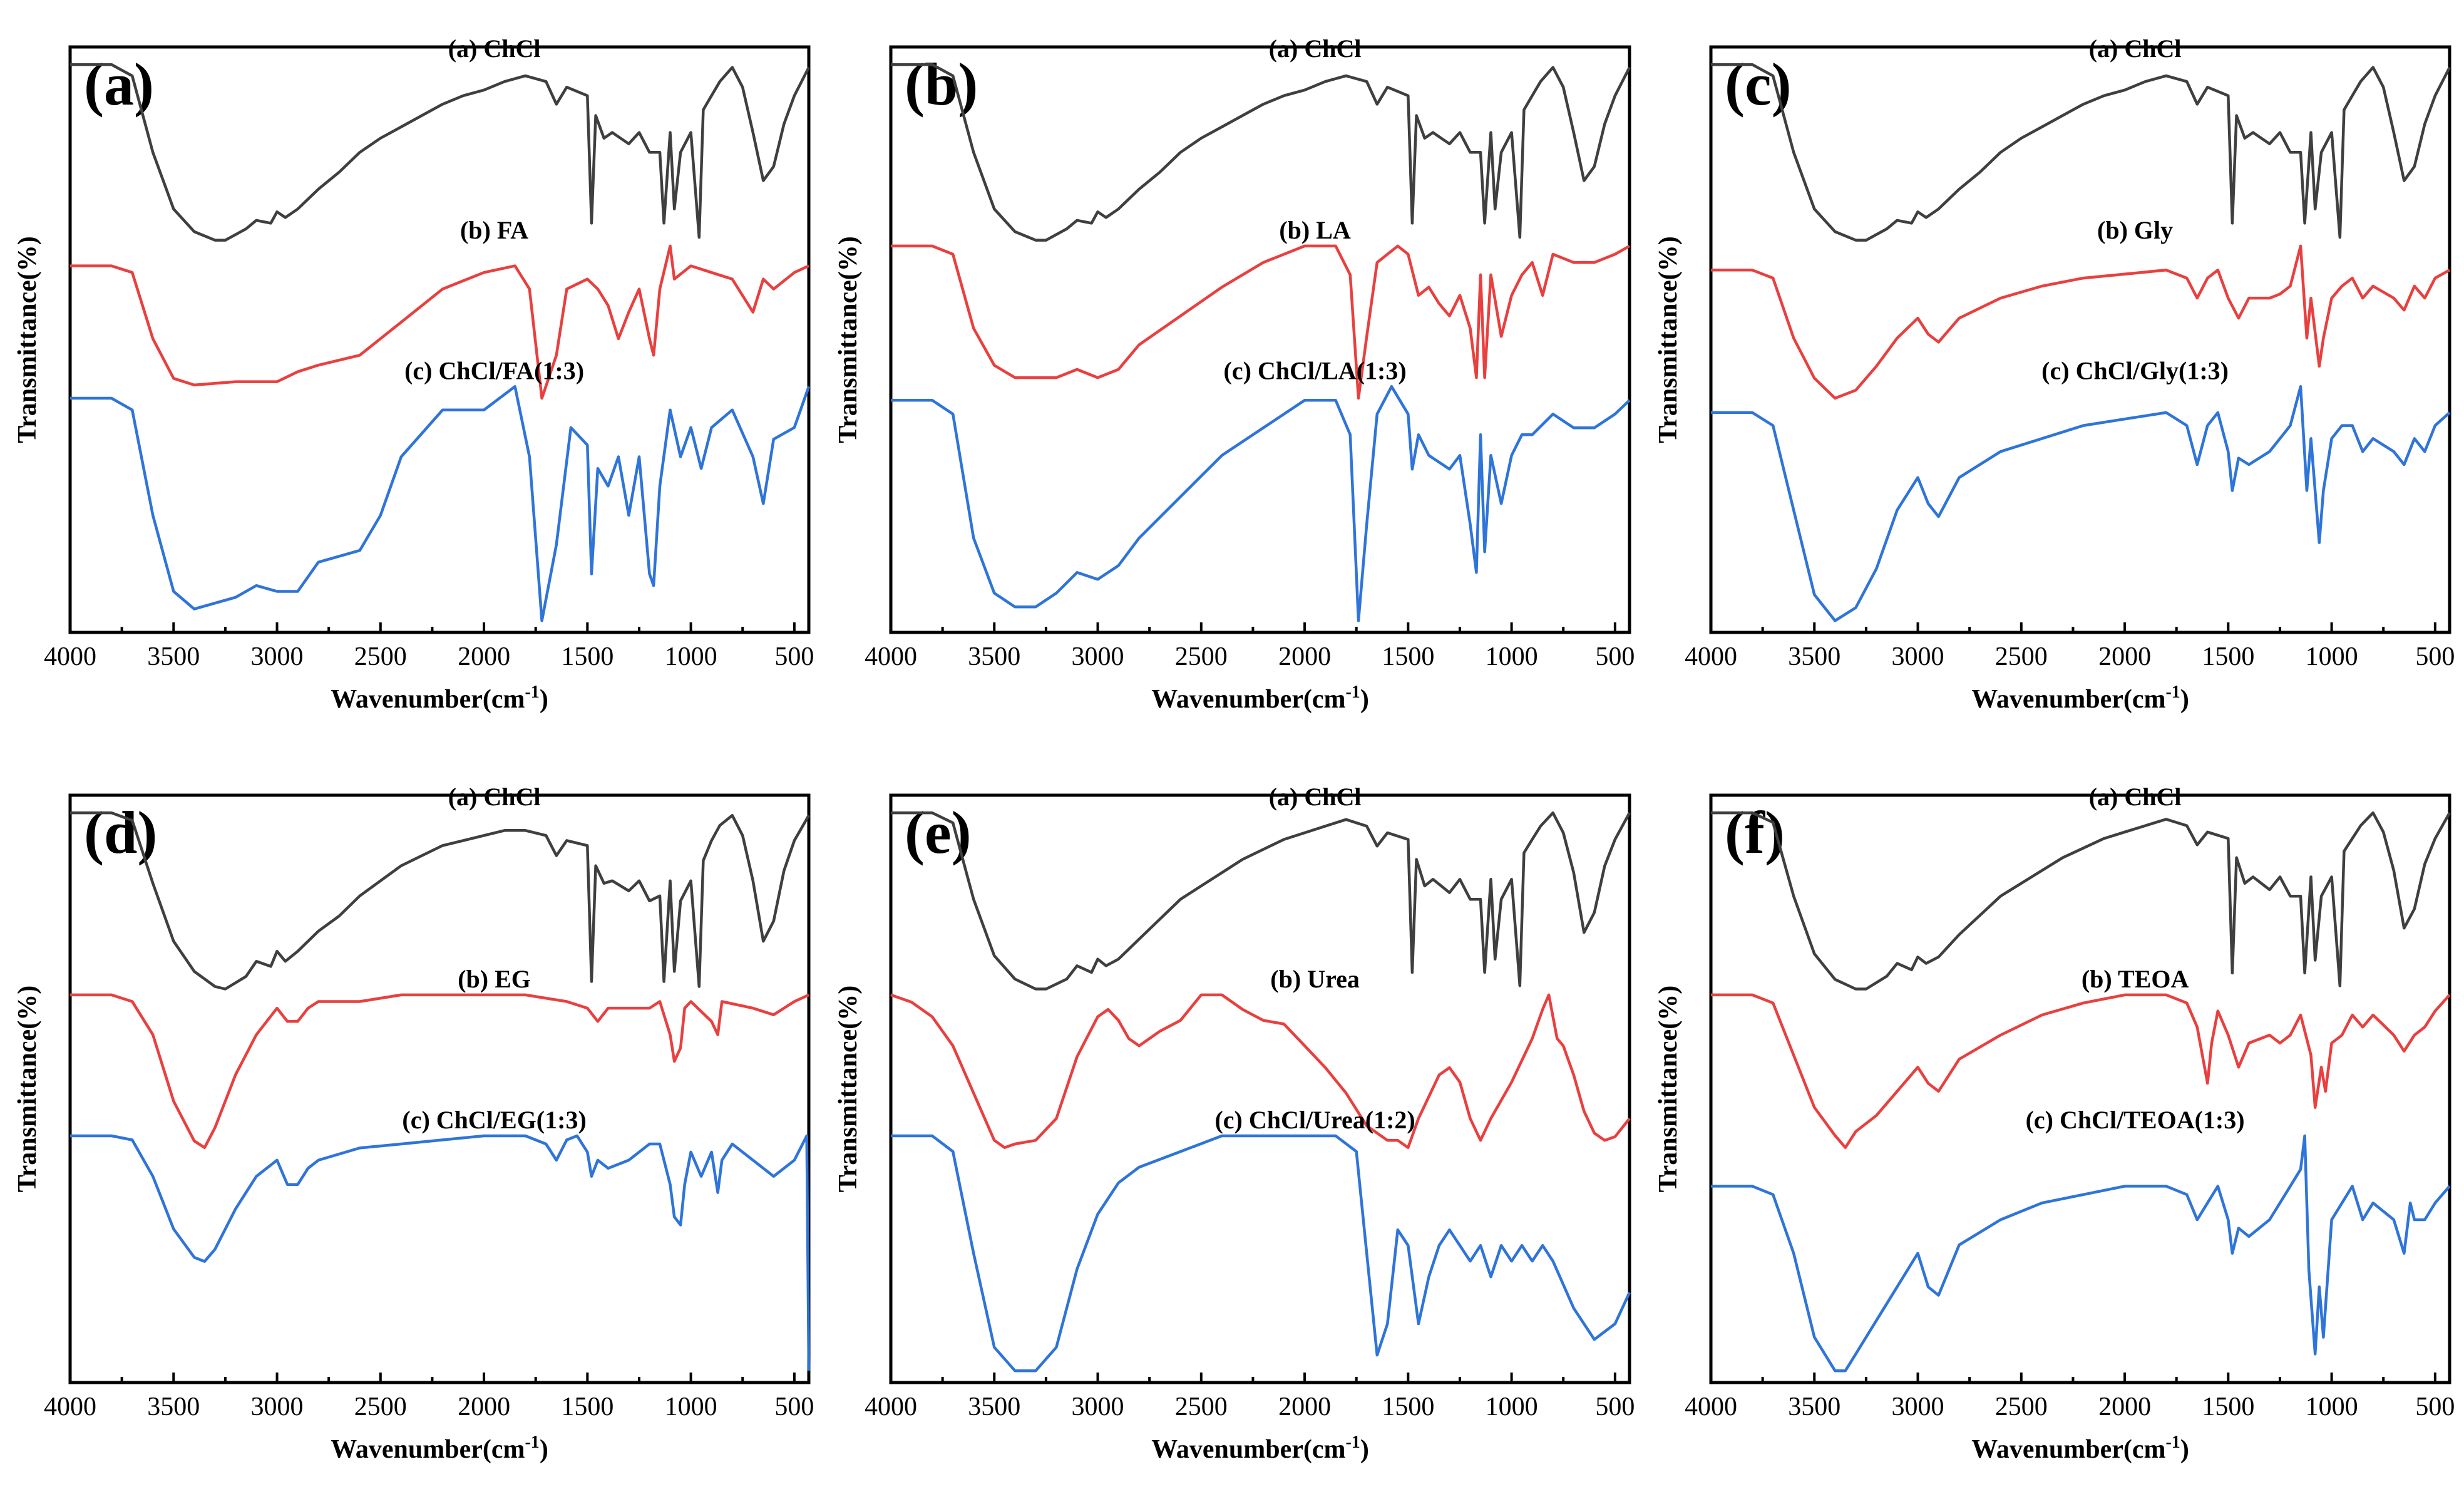  Describe the element at coordinates (494, 1120) in the screenshot. I see `series-label: (c) ChCl/EG(1:3)` at that location.